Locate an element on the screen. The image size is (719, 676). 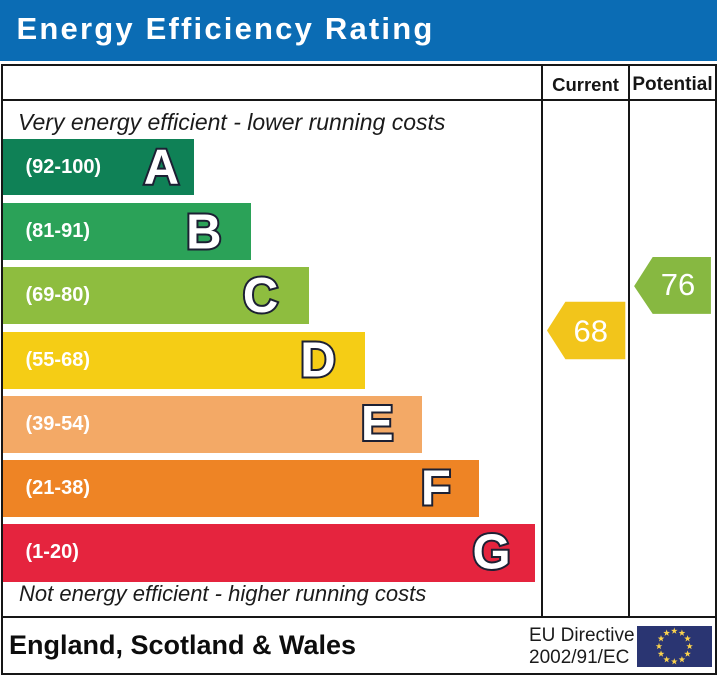
svg-text: B is located at coordinates (203, 233).